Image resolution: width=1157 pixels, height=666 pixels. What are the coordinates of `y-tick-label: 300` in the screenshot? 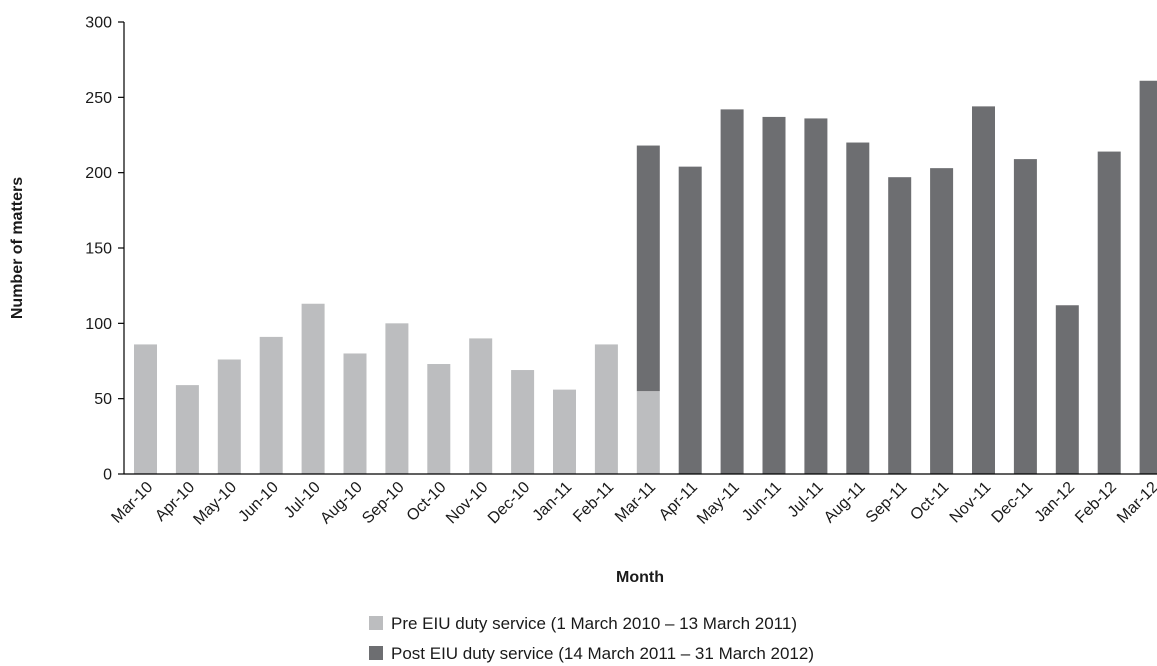 It's located at (98, 23).